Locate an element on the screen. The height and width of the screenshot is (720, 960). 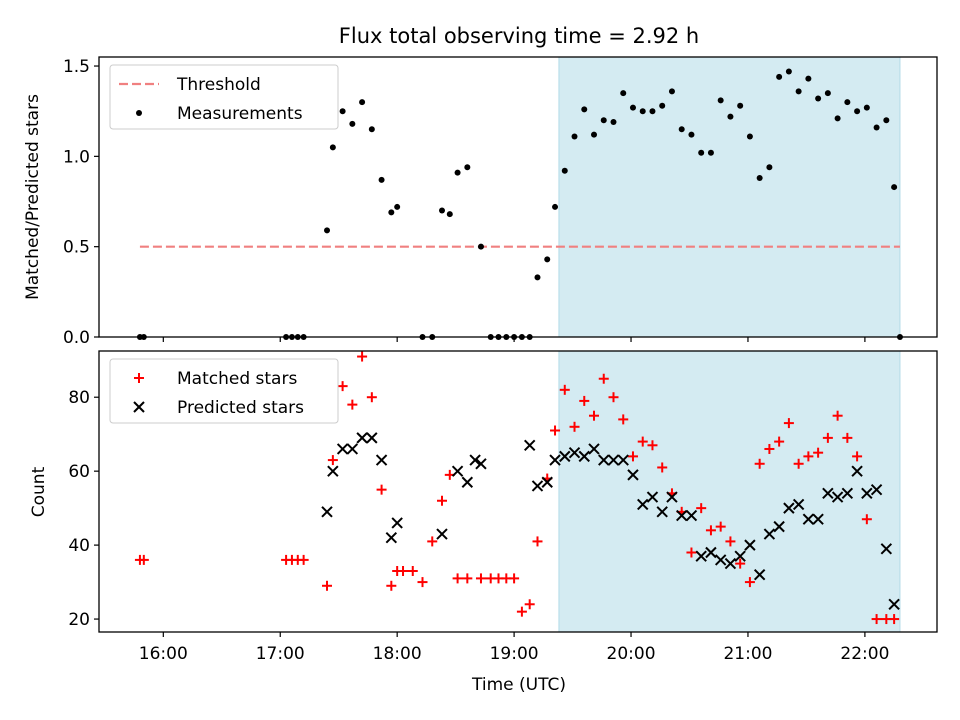
top-y-axis-label: Matched/Predicted stars is located at coordinates (33, 197).